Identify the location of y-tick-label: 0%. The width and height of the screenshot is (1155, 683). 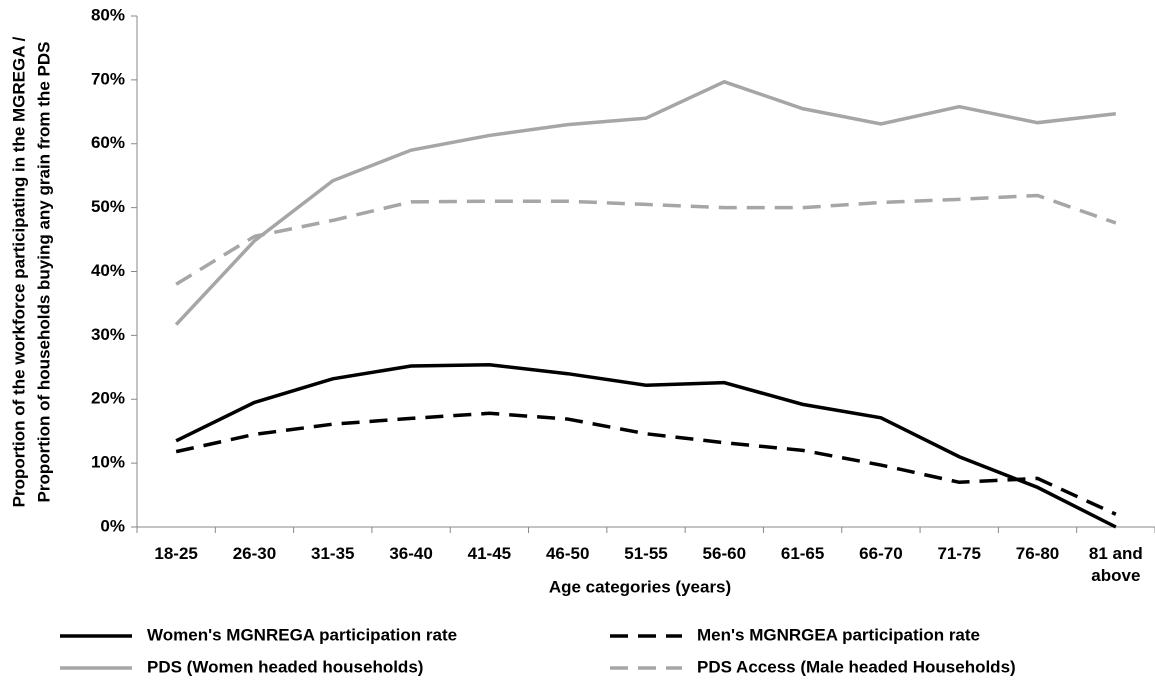
(112, 525).